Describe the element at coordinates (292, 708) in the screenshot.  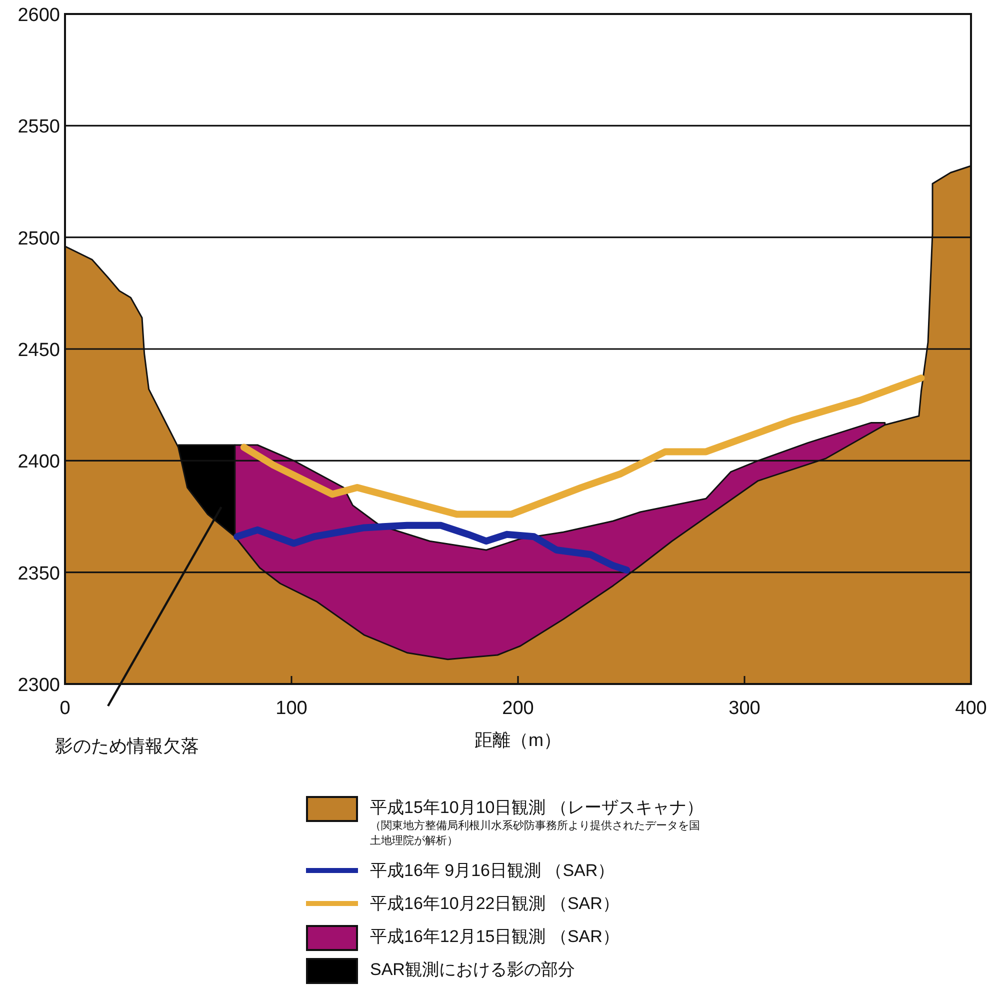
I see `x-tick-label: 100` at that location.